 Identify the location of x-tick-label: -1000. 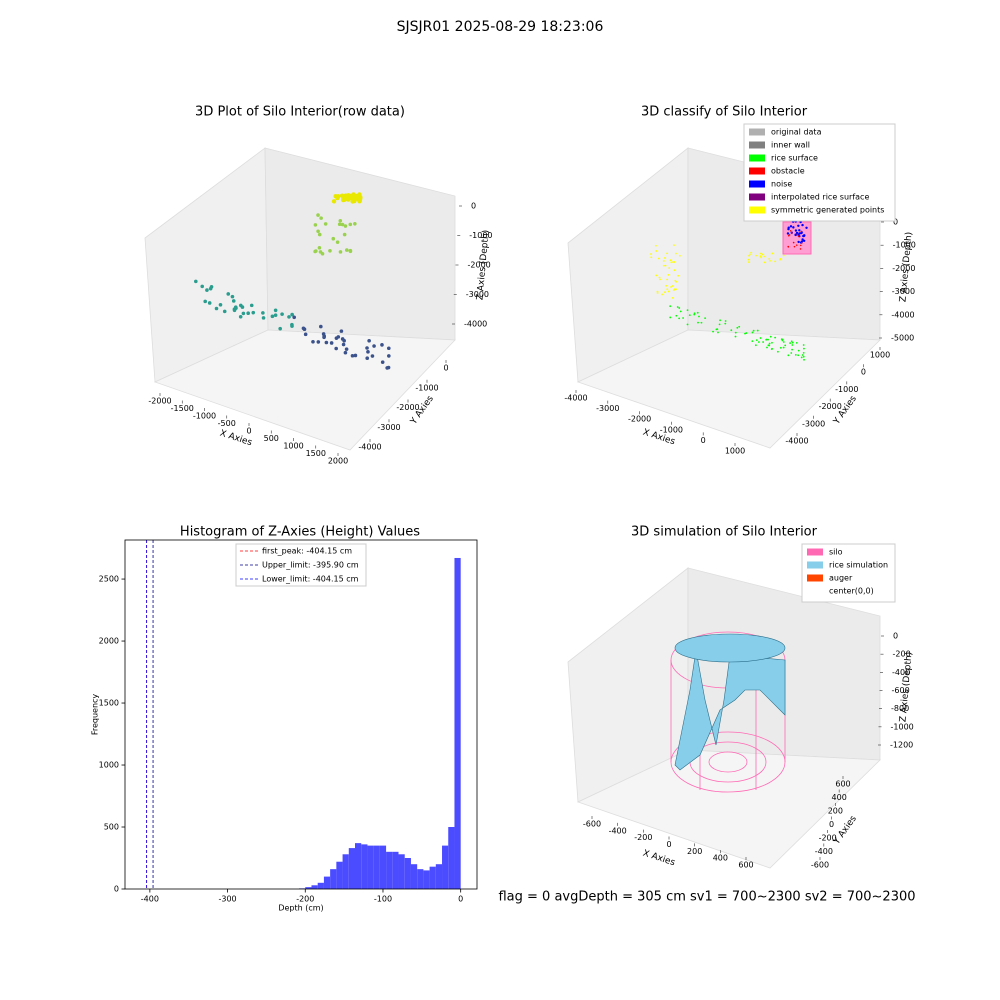
(671, 429).